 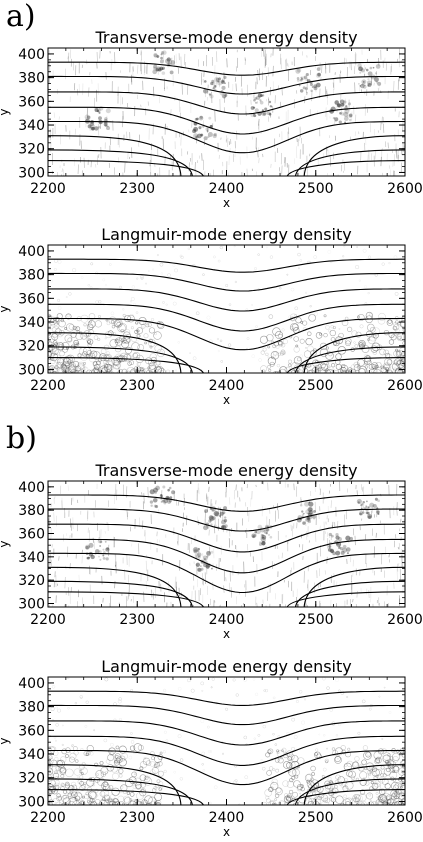 What do you see at coordinates (21, 17) in the screenshot?
I see `panel-label-a: a)` at bounding box center [21, 17].